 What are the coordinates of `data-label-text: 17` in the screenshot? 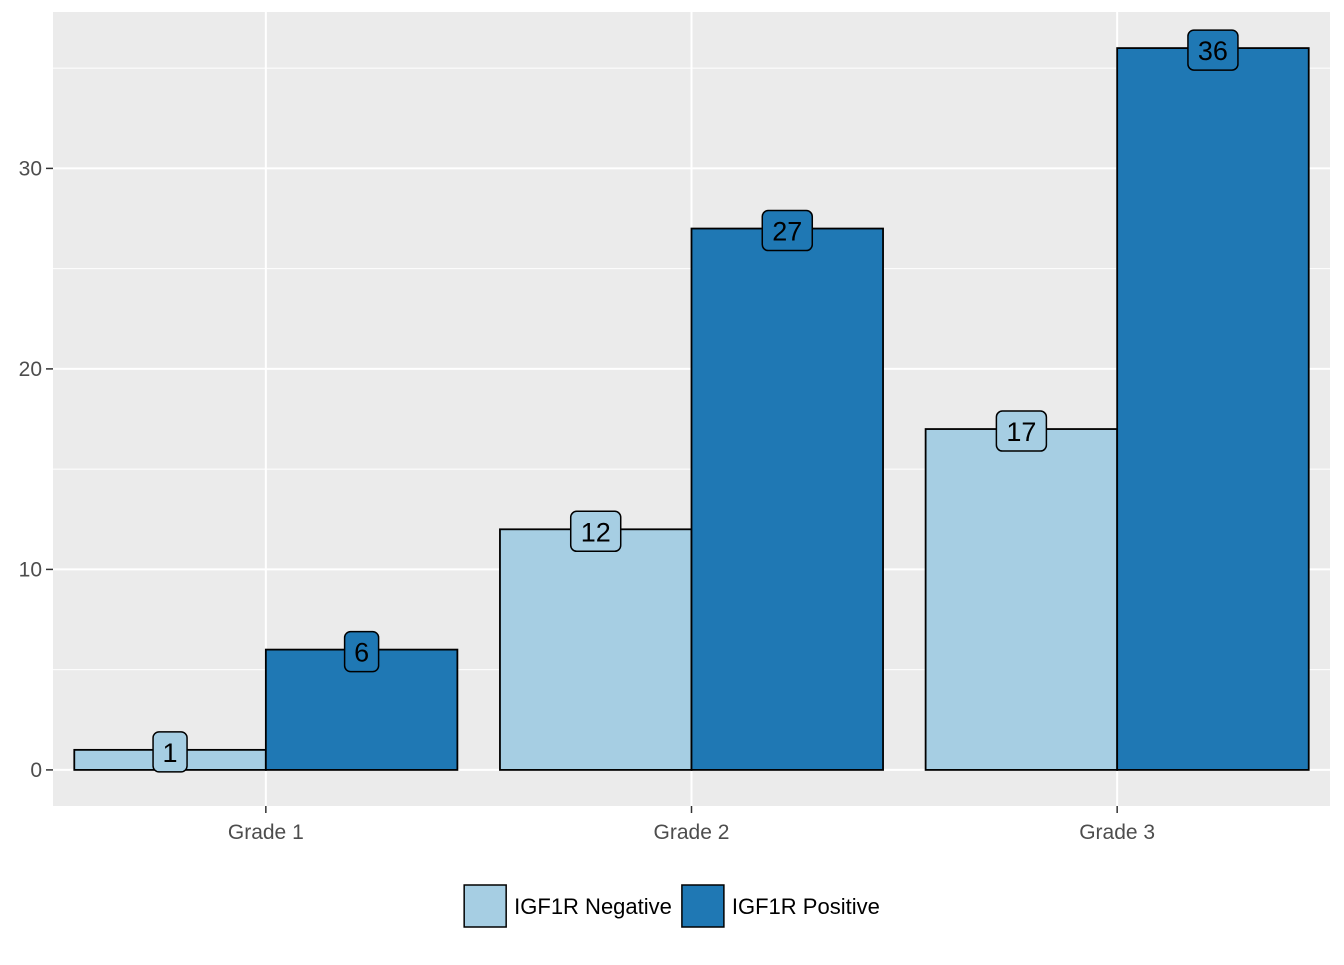 It's located at (1021, 432).